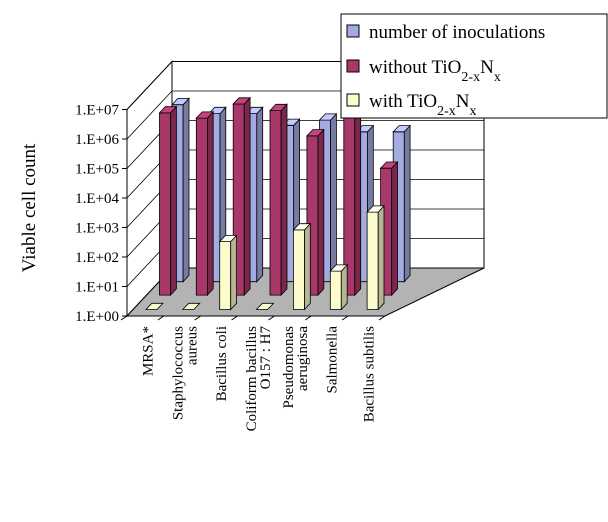 The image size is (608, 522). I want to click on legend-swatch-inoculations, so click(353, 31).